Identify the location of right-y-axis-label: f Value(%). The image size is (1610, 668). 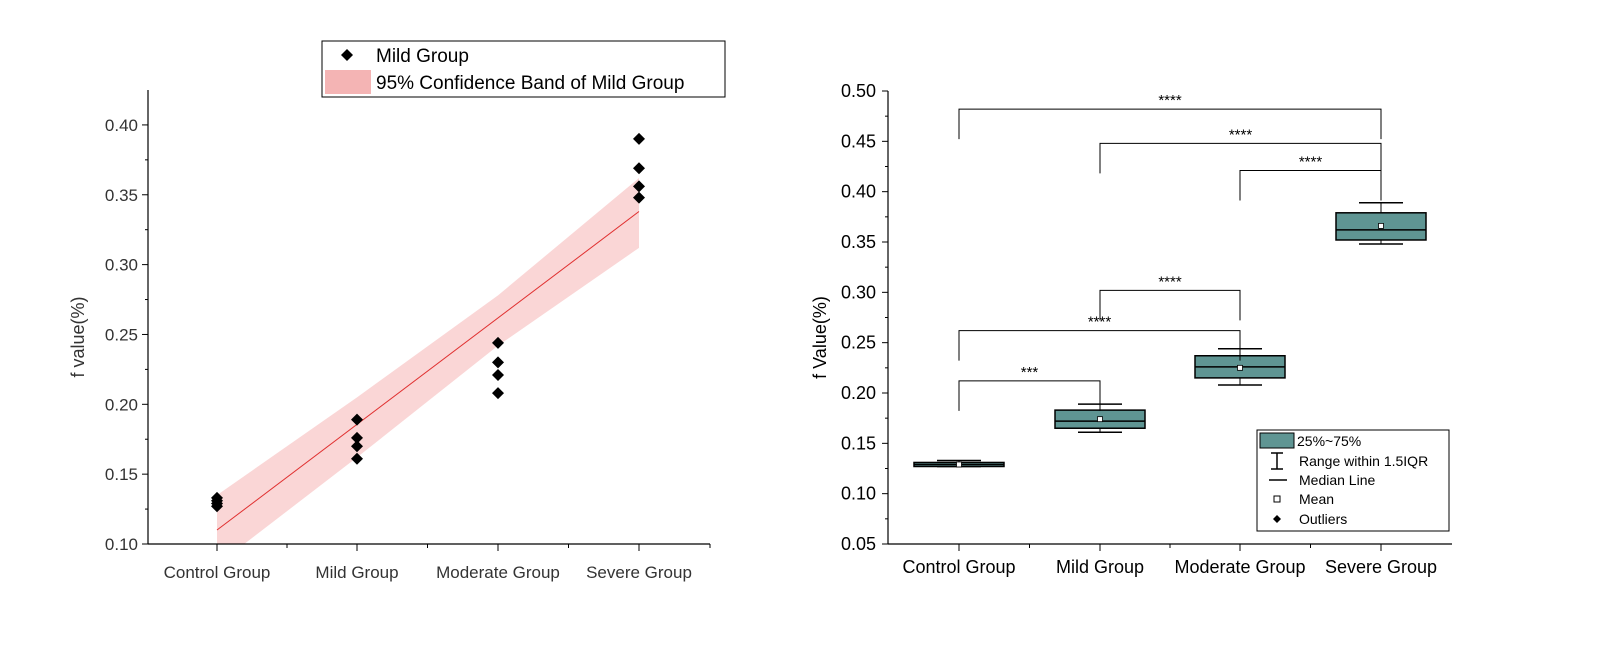
(820, 337).